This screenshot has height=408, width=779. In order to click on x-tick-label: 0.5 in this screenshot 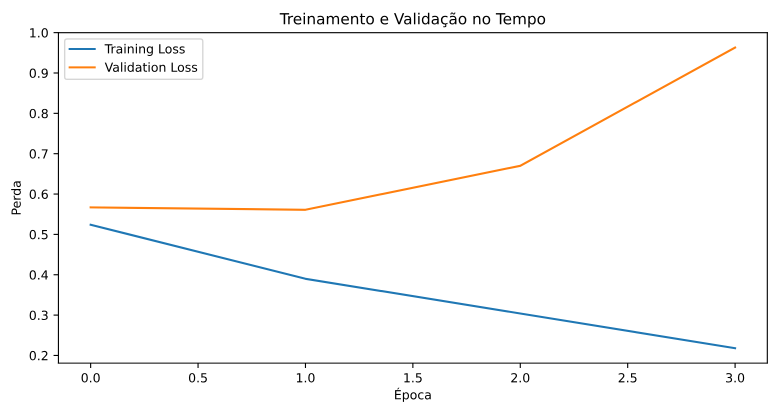, I will do `click(197, 378)`.